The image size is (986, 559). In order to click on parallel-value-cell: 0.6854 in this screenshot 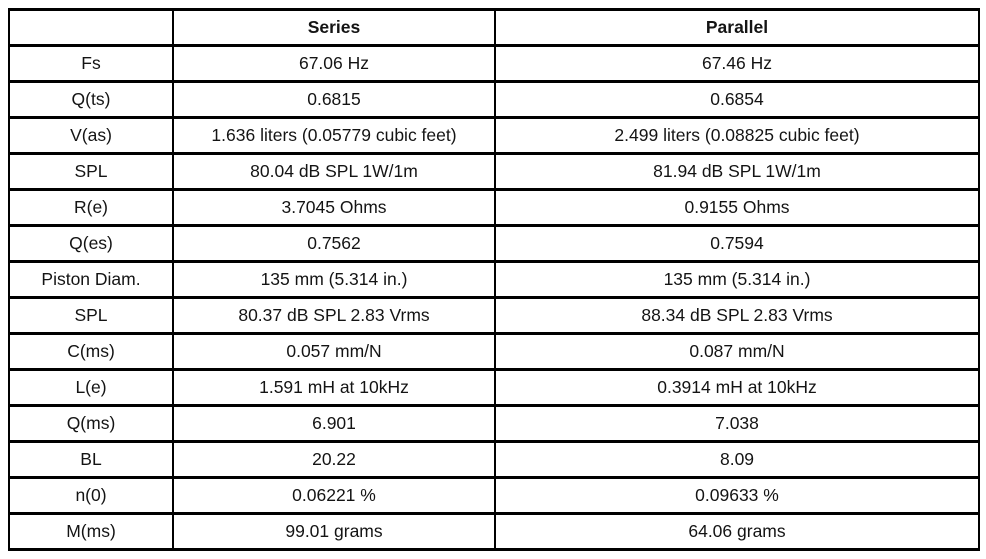, I will do `click(737, 99)`.